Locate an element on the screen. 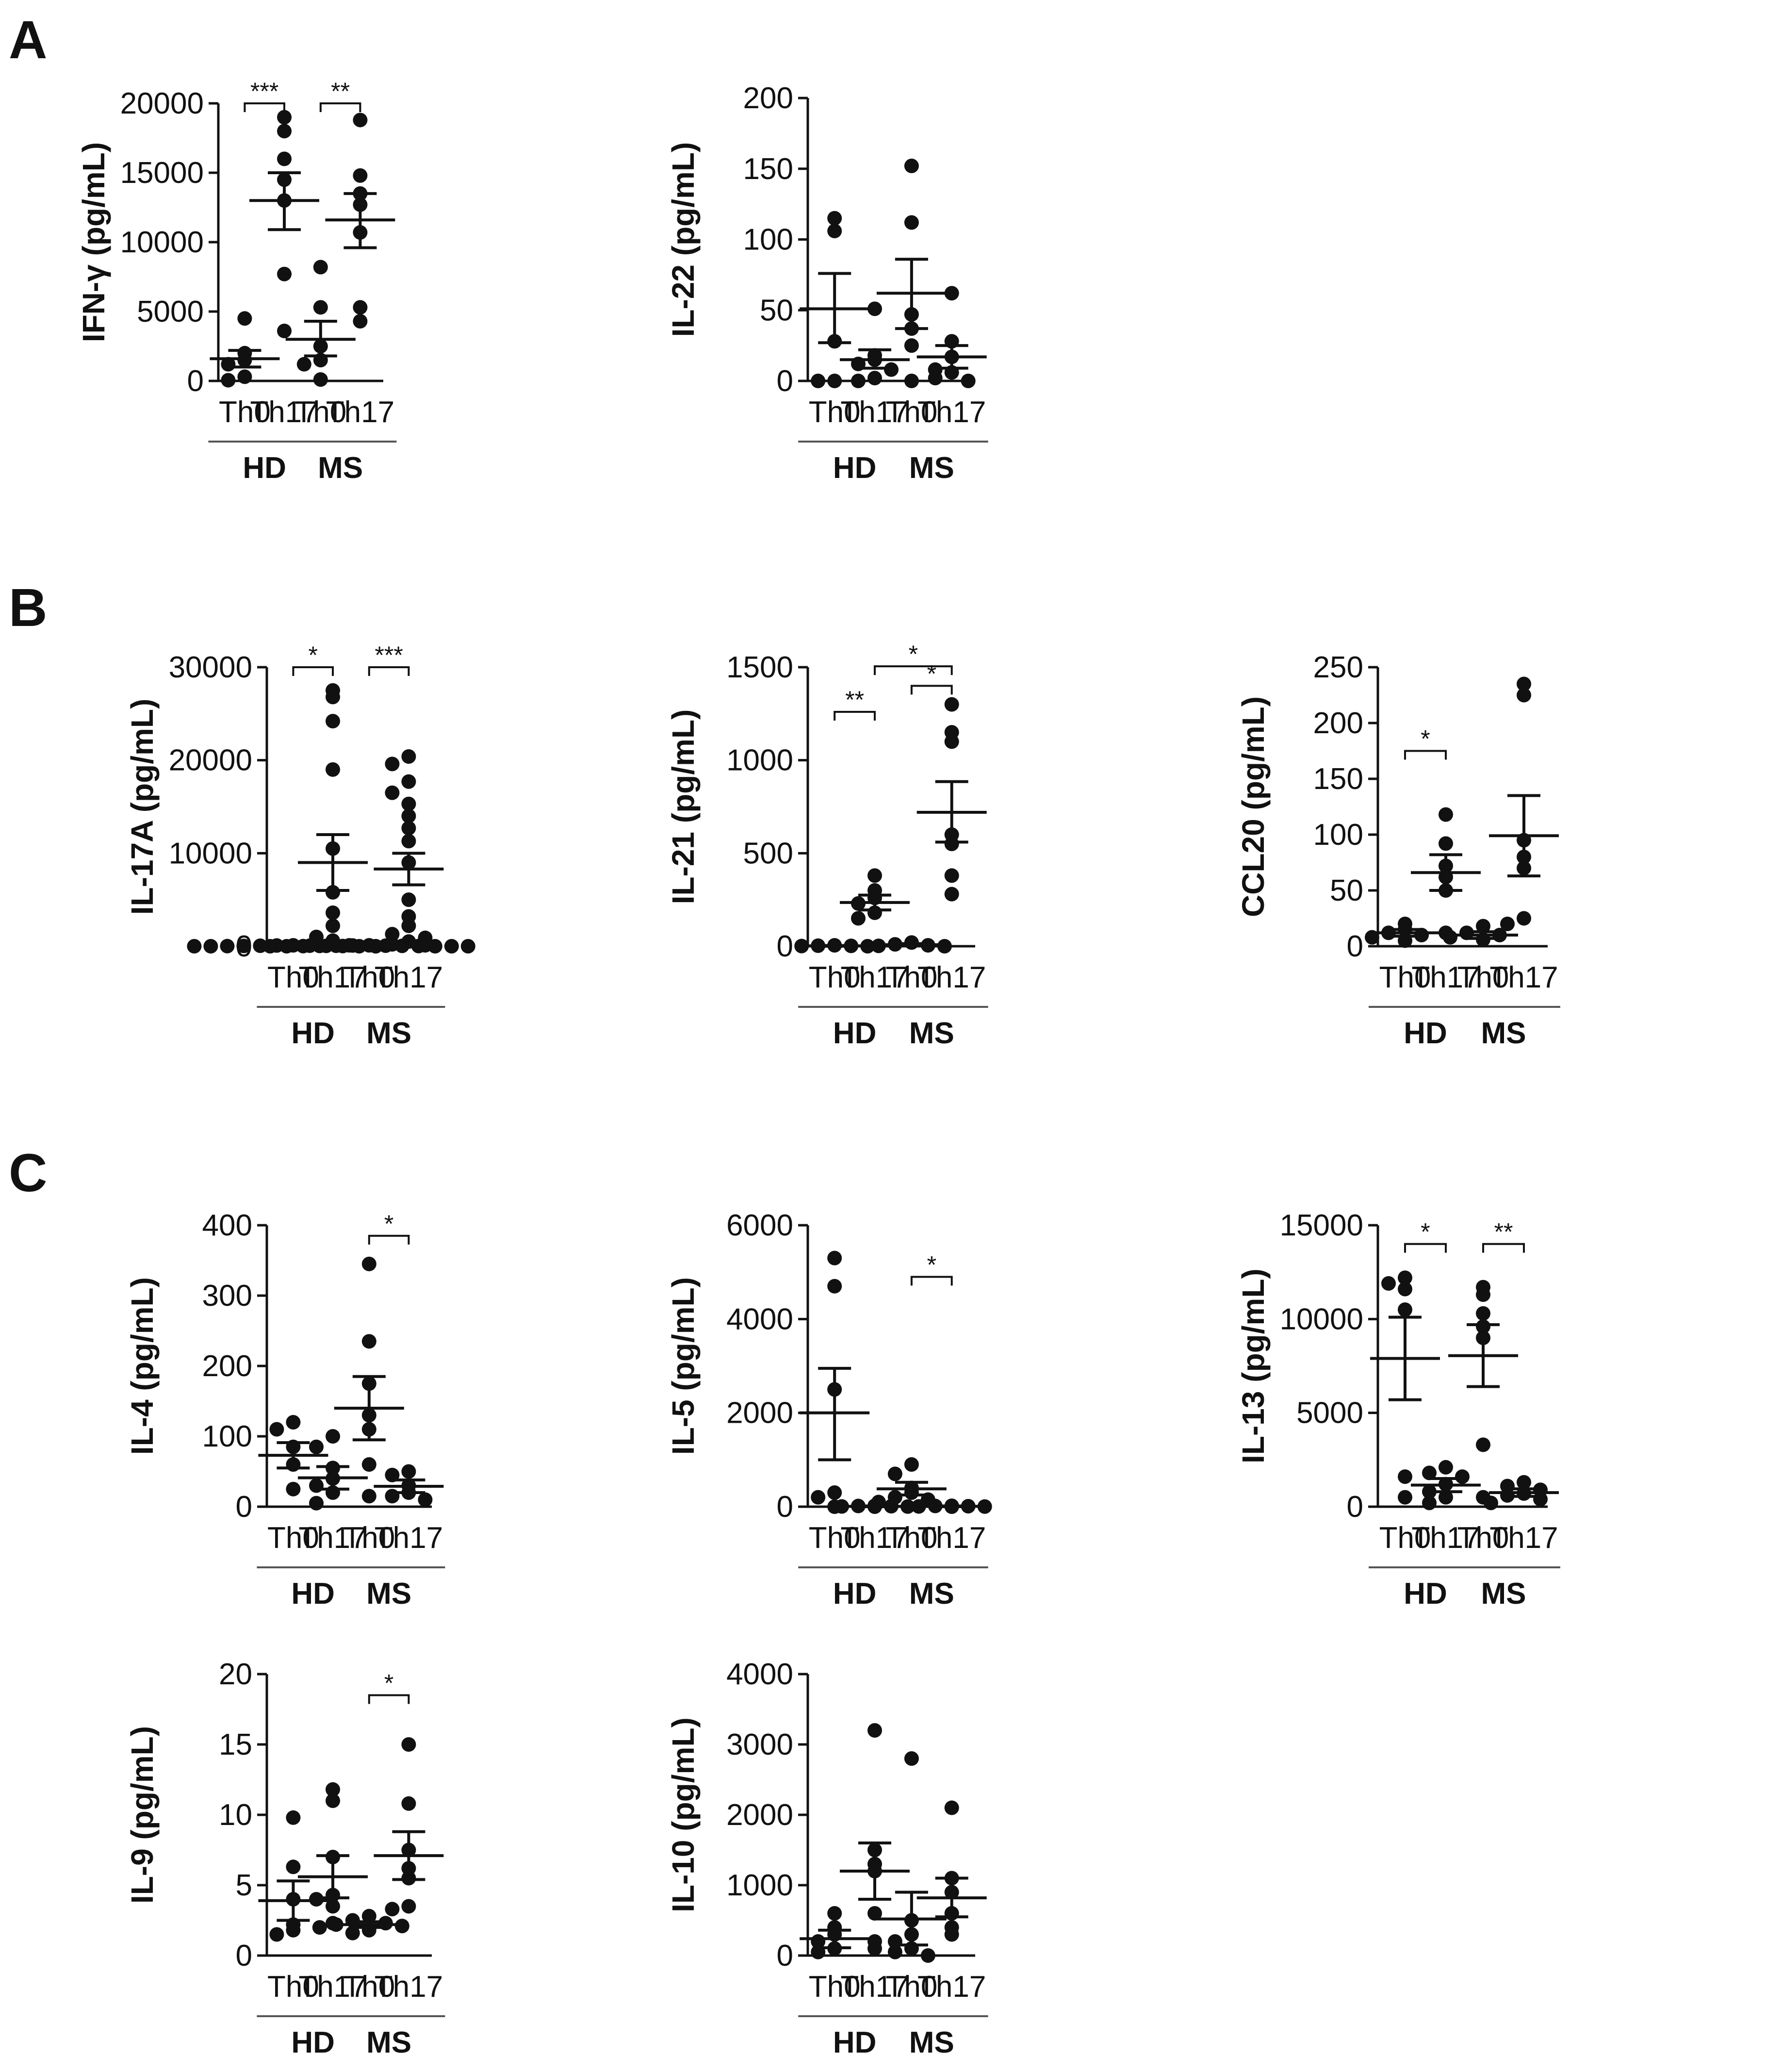 Image resolution: width=1766 pixels, height=2072 pixels. ccl20-y-axis-title: CCL20 (pg/mL) is located at coordinates (1253, 806).